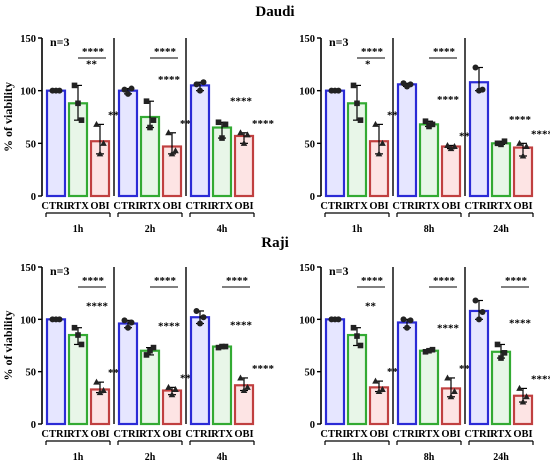 The height and width of the screenshot is (461, 550). What do you see at coordinates (8, 117) in the screenshot?
I see `y-axis-label: % of viability` at bounding box center [8, 117].